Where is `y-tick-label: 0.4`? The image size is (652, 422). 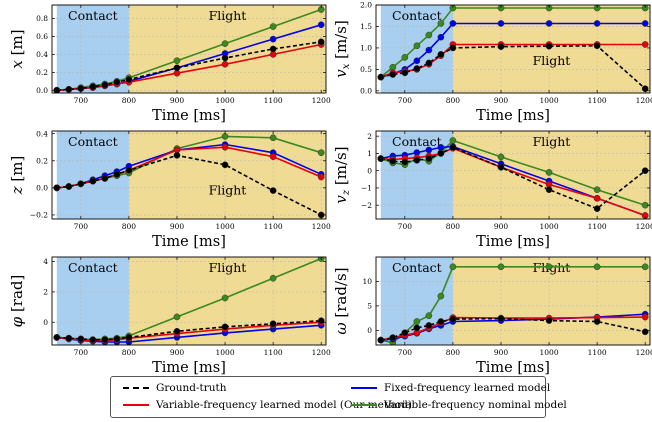
y-tick-label: 0.4 is located at coordinates (42, 54).